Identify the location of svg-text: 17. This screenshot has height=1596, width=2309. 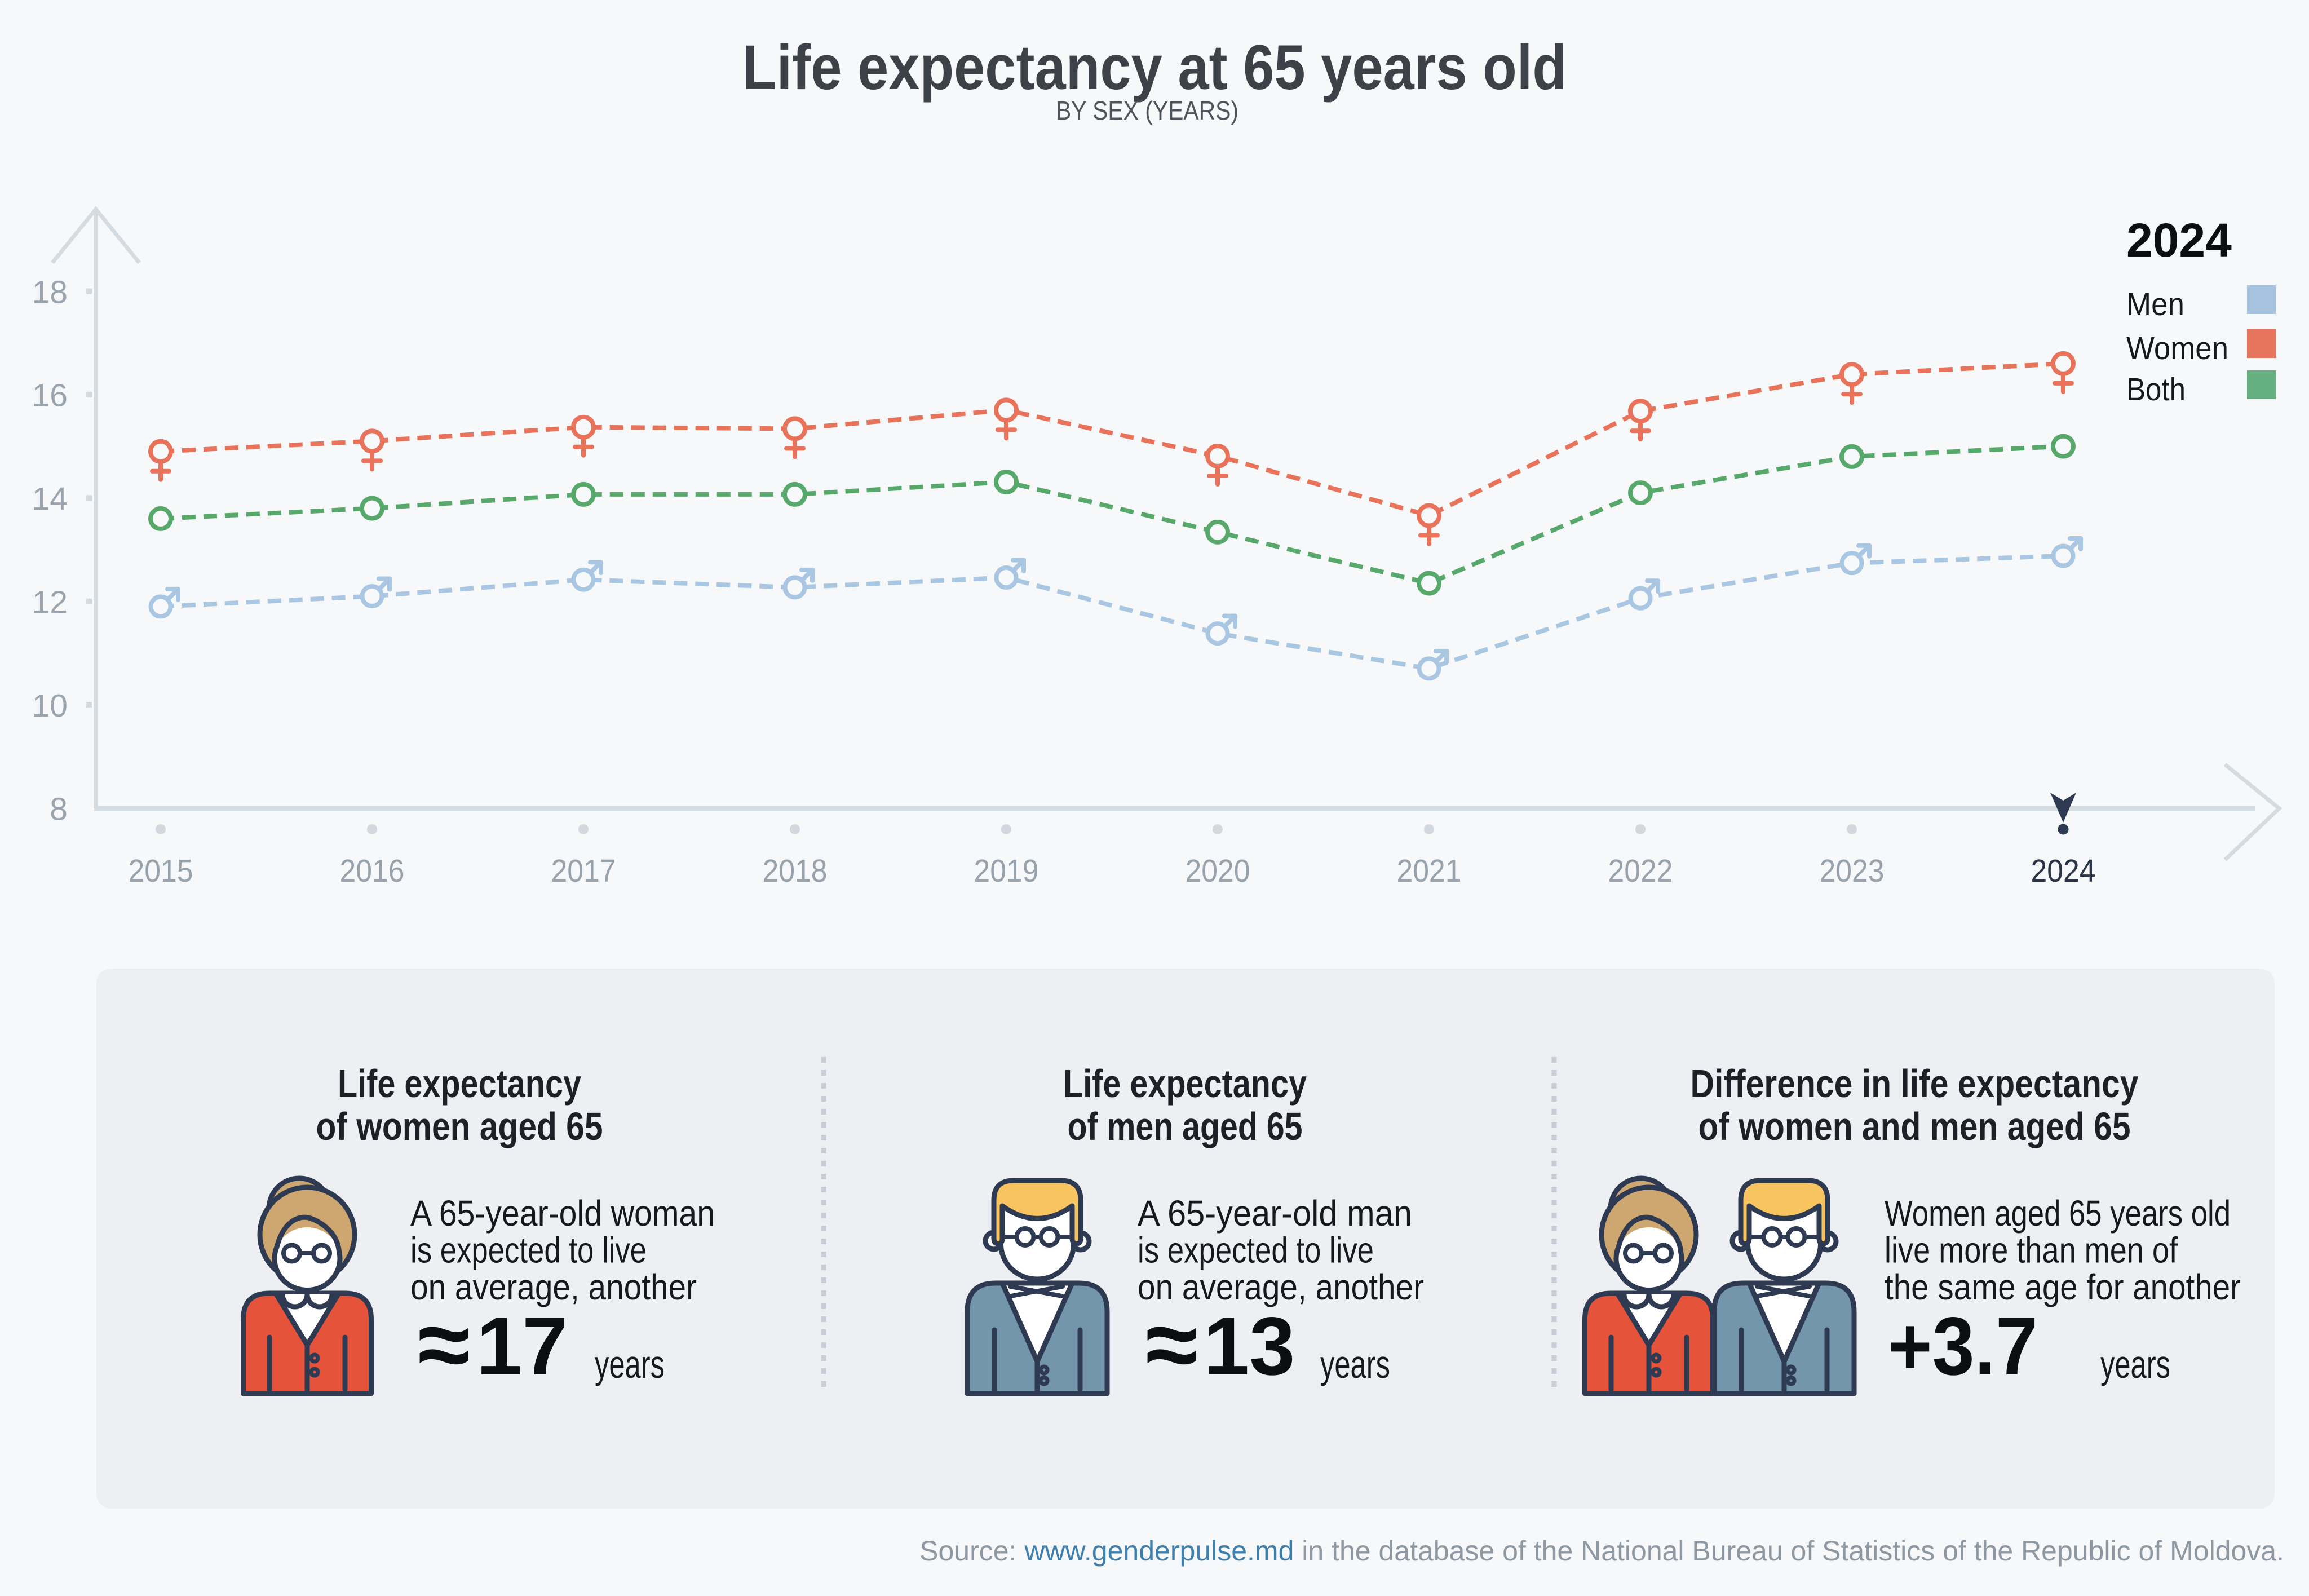
(522, 1346).